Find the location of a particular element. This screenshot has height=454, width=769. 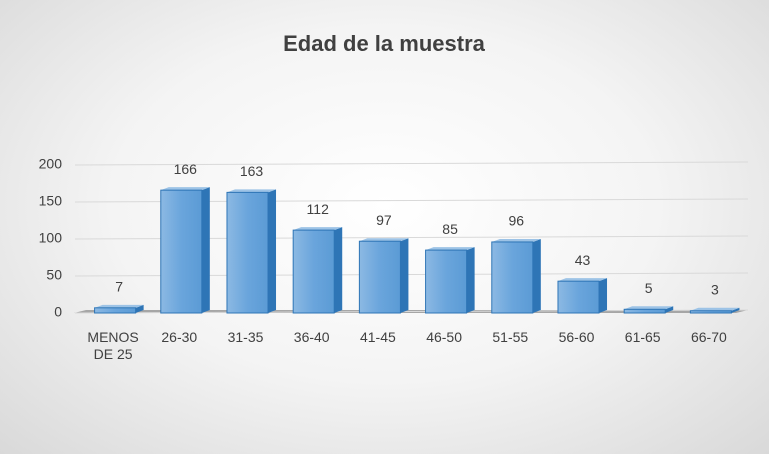

y-tick-label: 50 is located at coordinates (54, 275).